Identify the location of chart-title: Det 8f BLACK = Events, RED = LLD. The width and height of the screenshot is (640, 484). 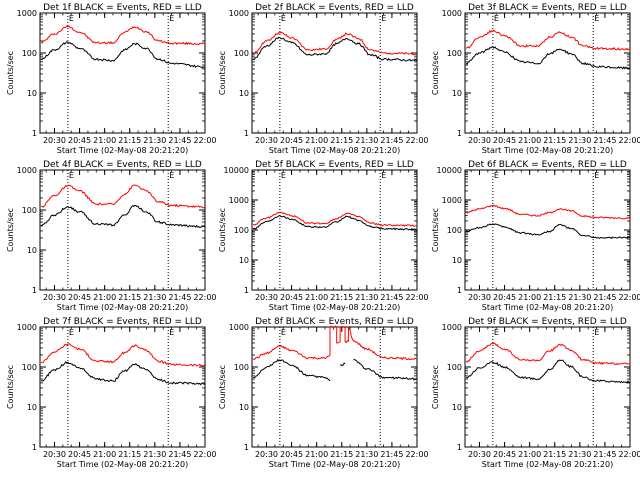
(334, 322).